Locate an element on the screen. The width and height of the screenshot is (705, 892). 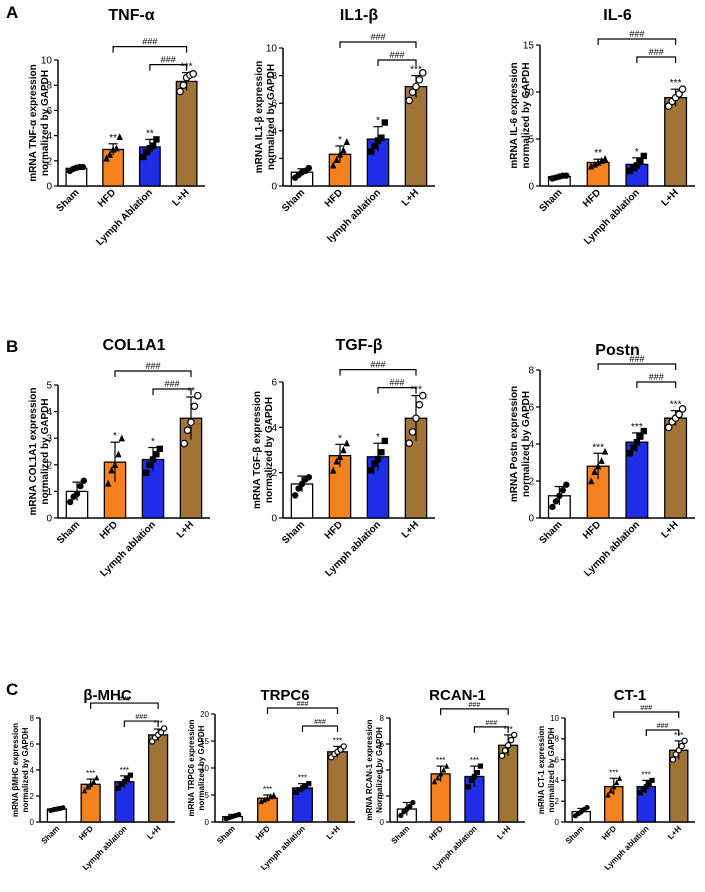
chart-title: Postn is located at coordinates (617, 350).